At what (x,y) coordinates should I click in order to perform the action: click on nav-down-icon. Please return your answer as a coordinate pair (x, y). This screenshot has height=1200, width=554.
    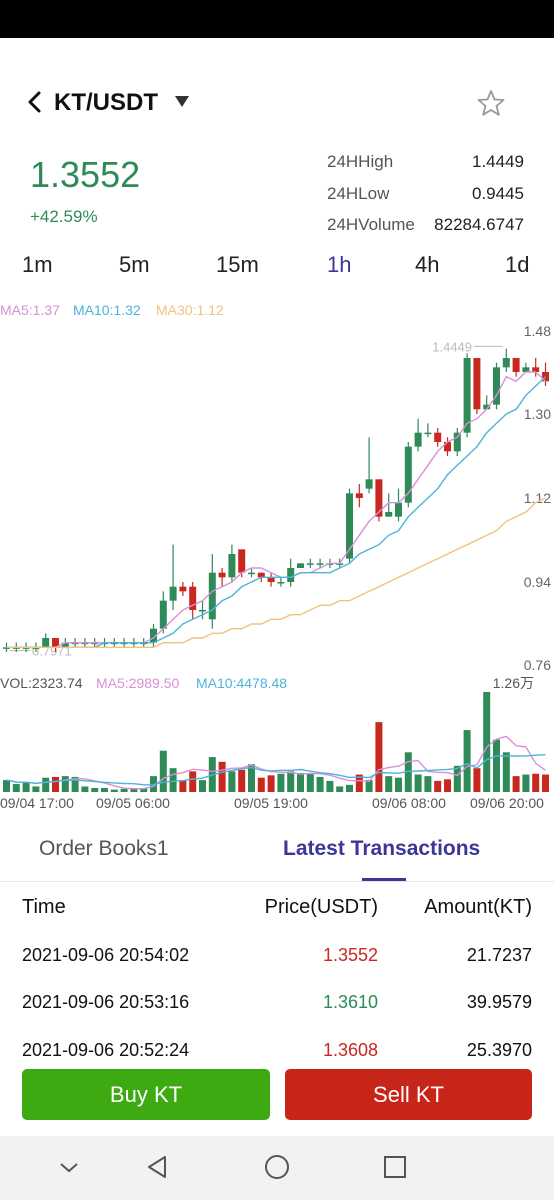
    Looking at the image, I should click on (69, 1167).